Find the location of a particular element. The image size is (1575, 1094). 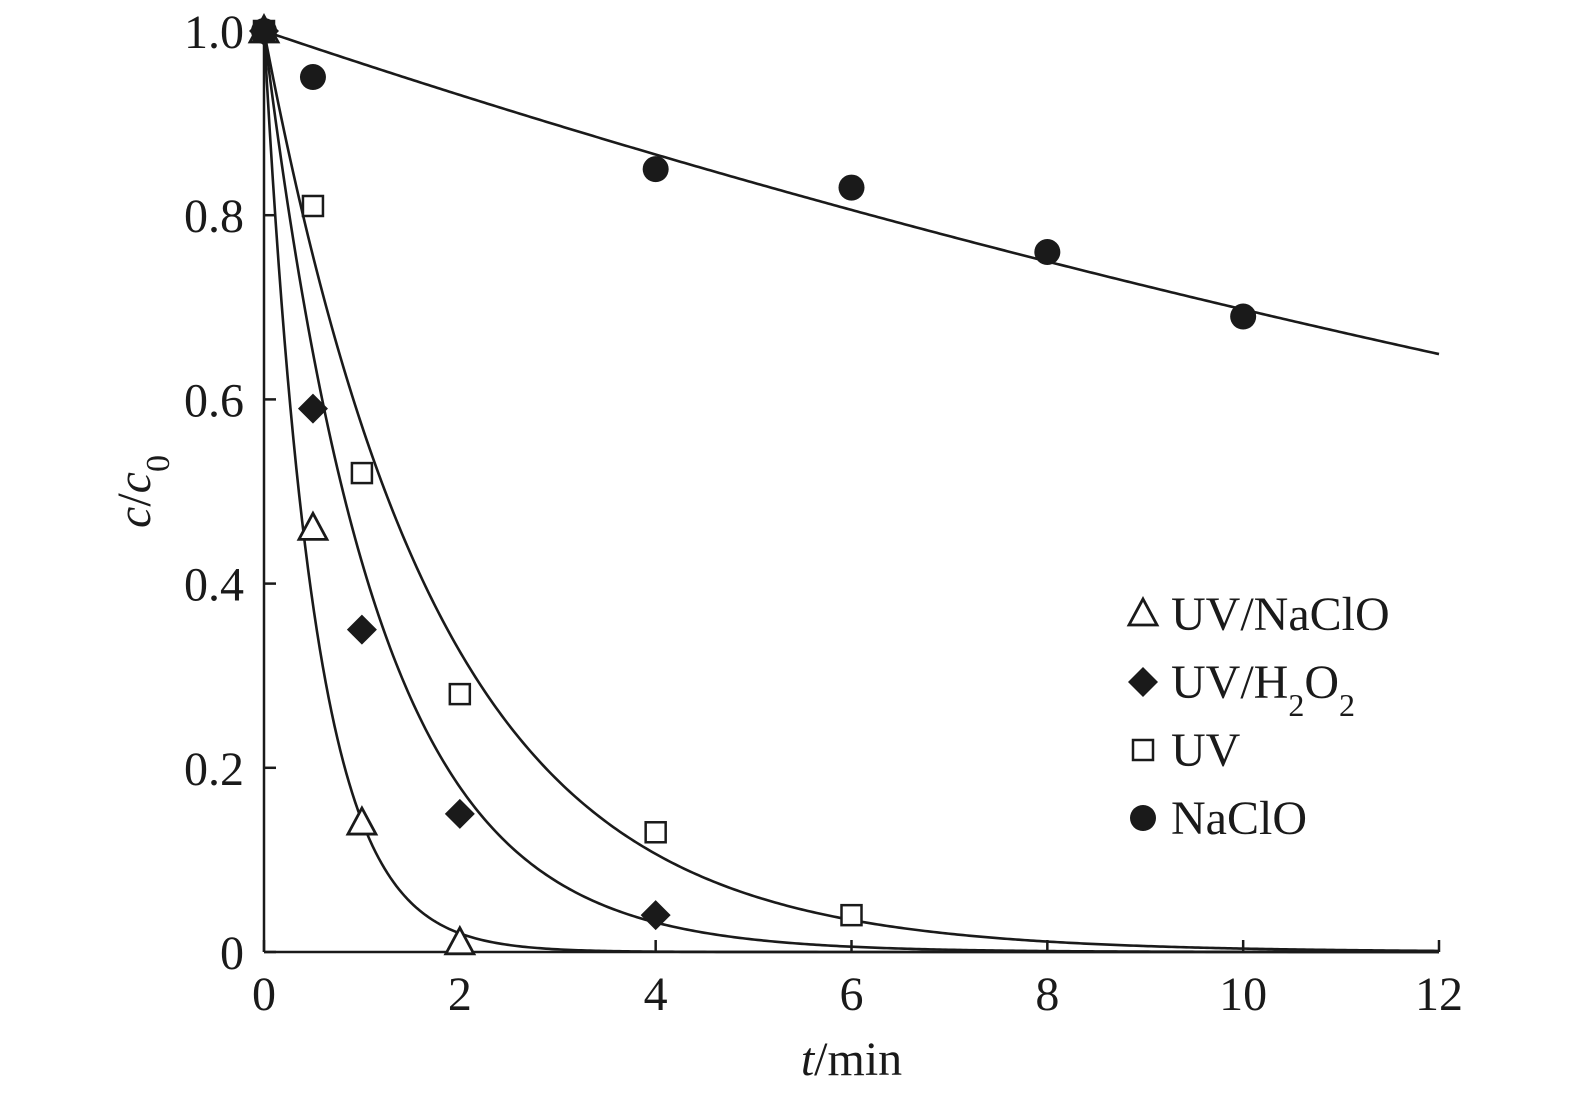

y-axis-title-subscript: 0 is located at coordinates (158, 463).